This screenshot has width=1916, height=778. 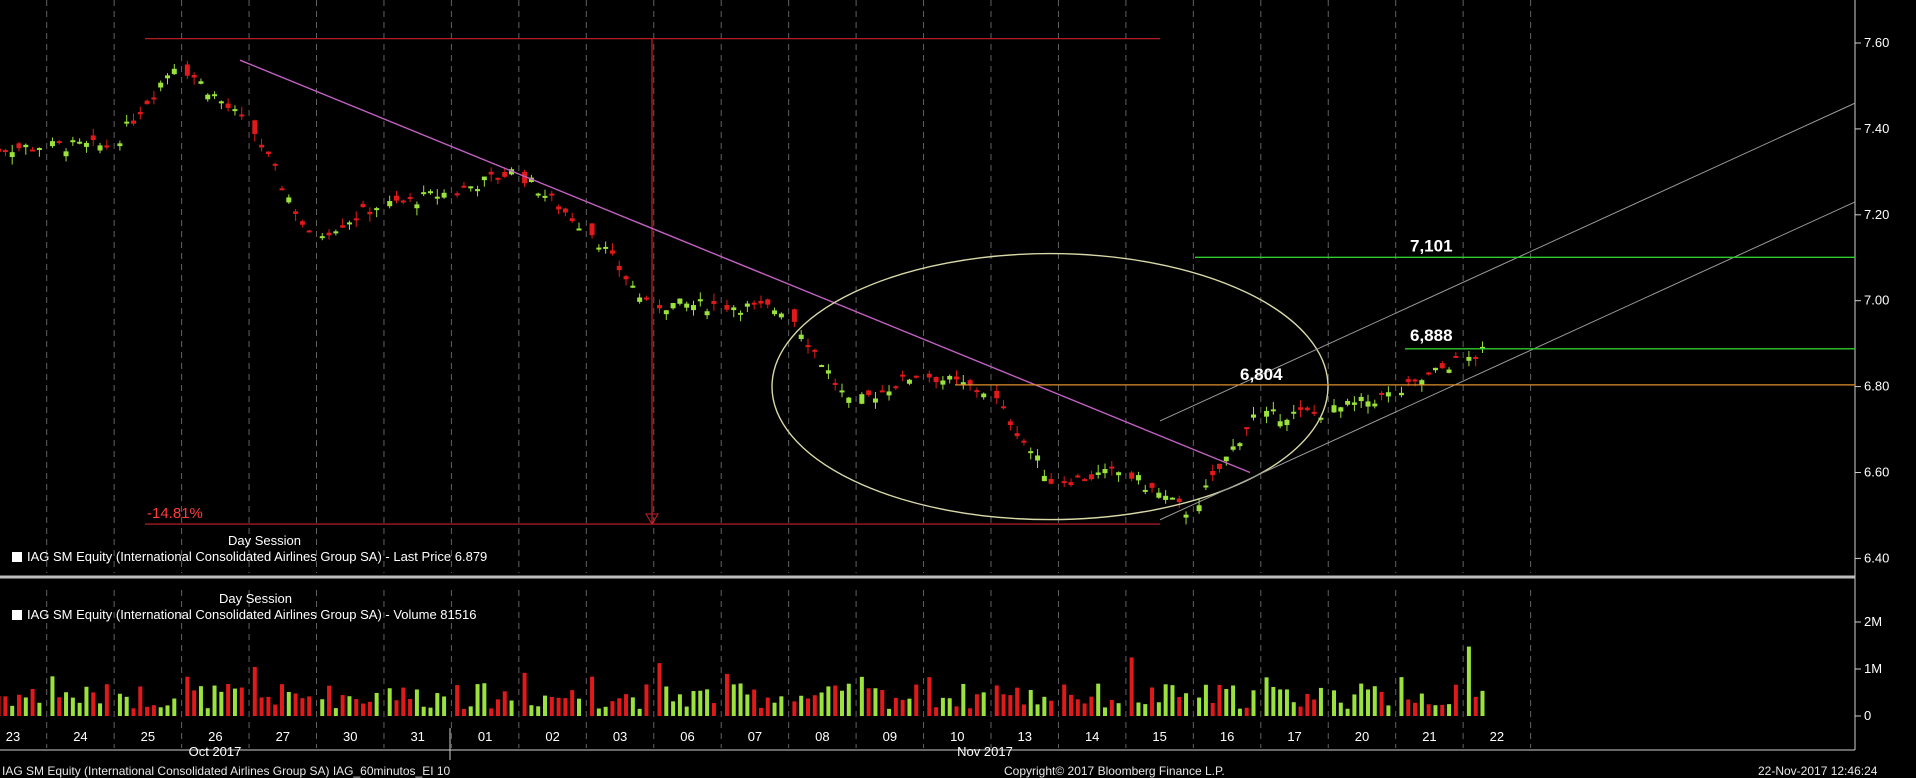 I want to click on footer-timestamp: 22-Nov-2017 12:46:24, so click(x=1818, y=771).